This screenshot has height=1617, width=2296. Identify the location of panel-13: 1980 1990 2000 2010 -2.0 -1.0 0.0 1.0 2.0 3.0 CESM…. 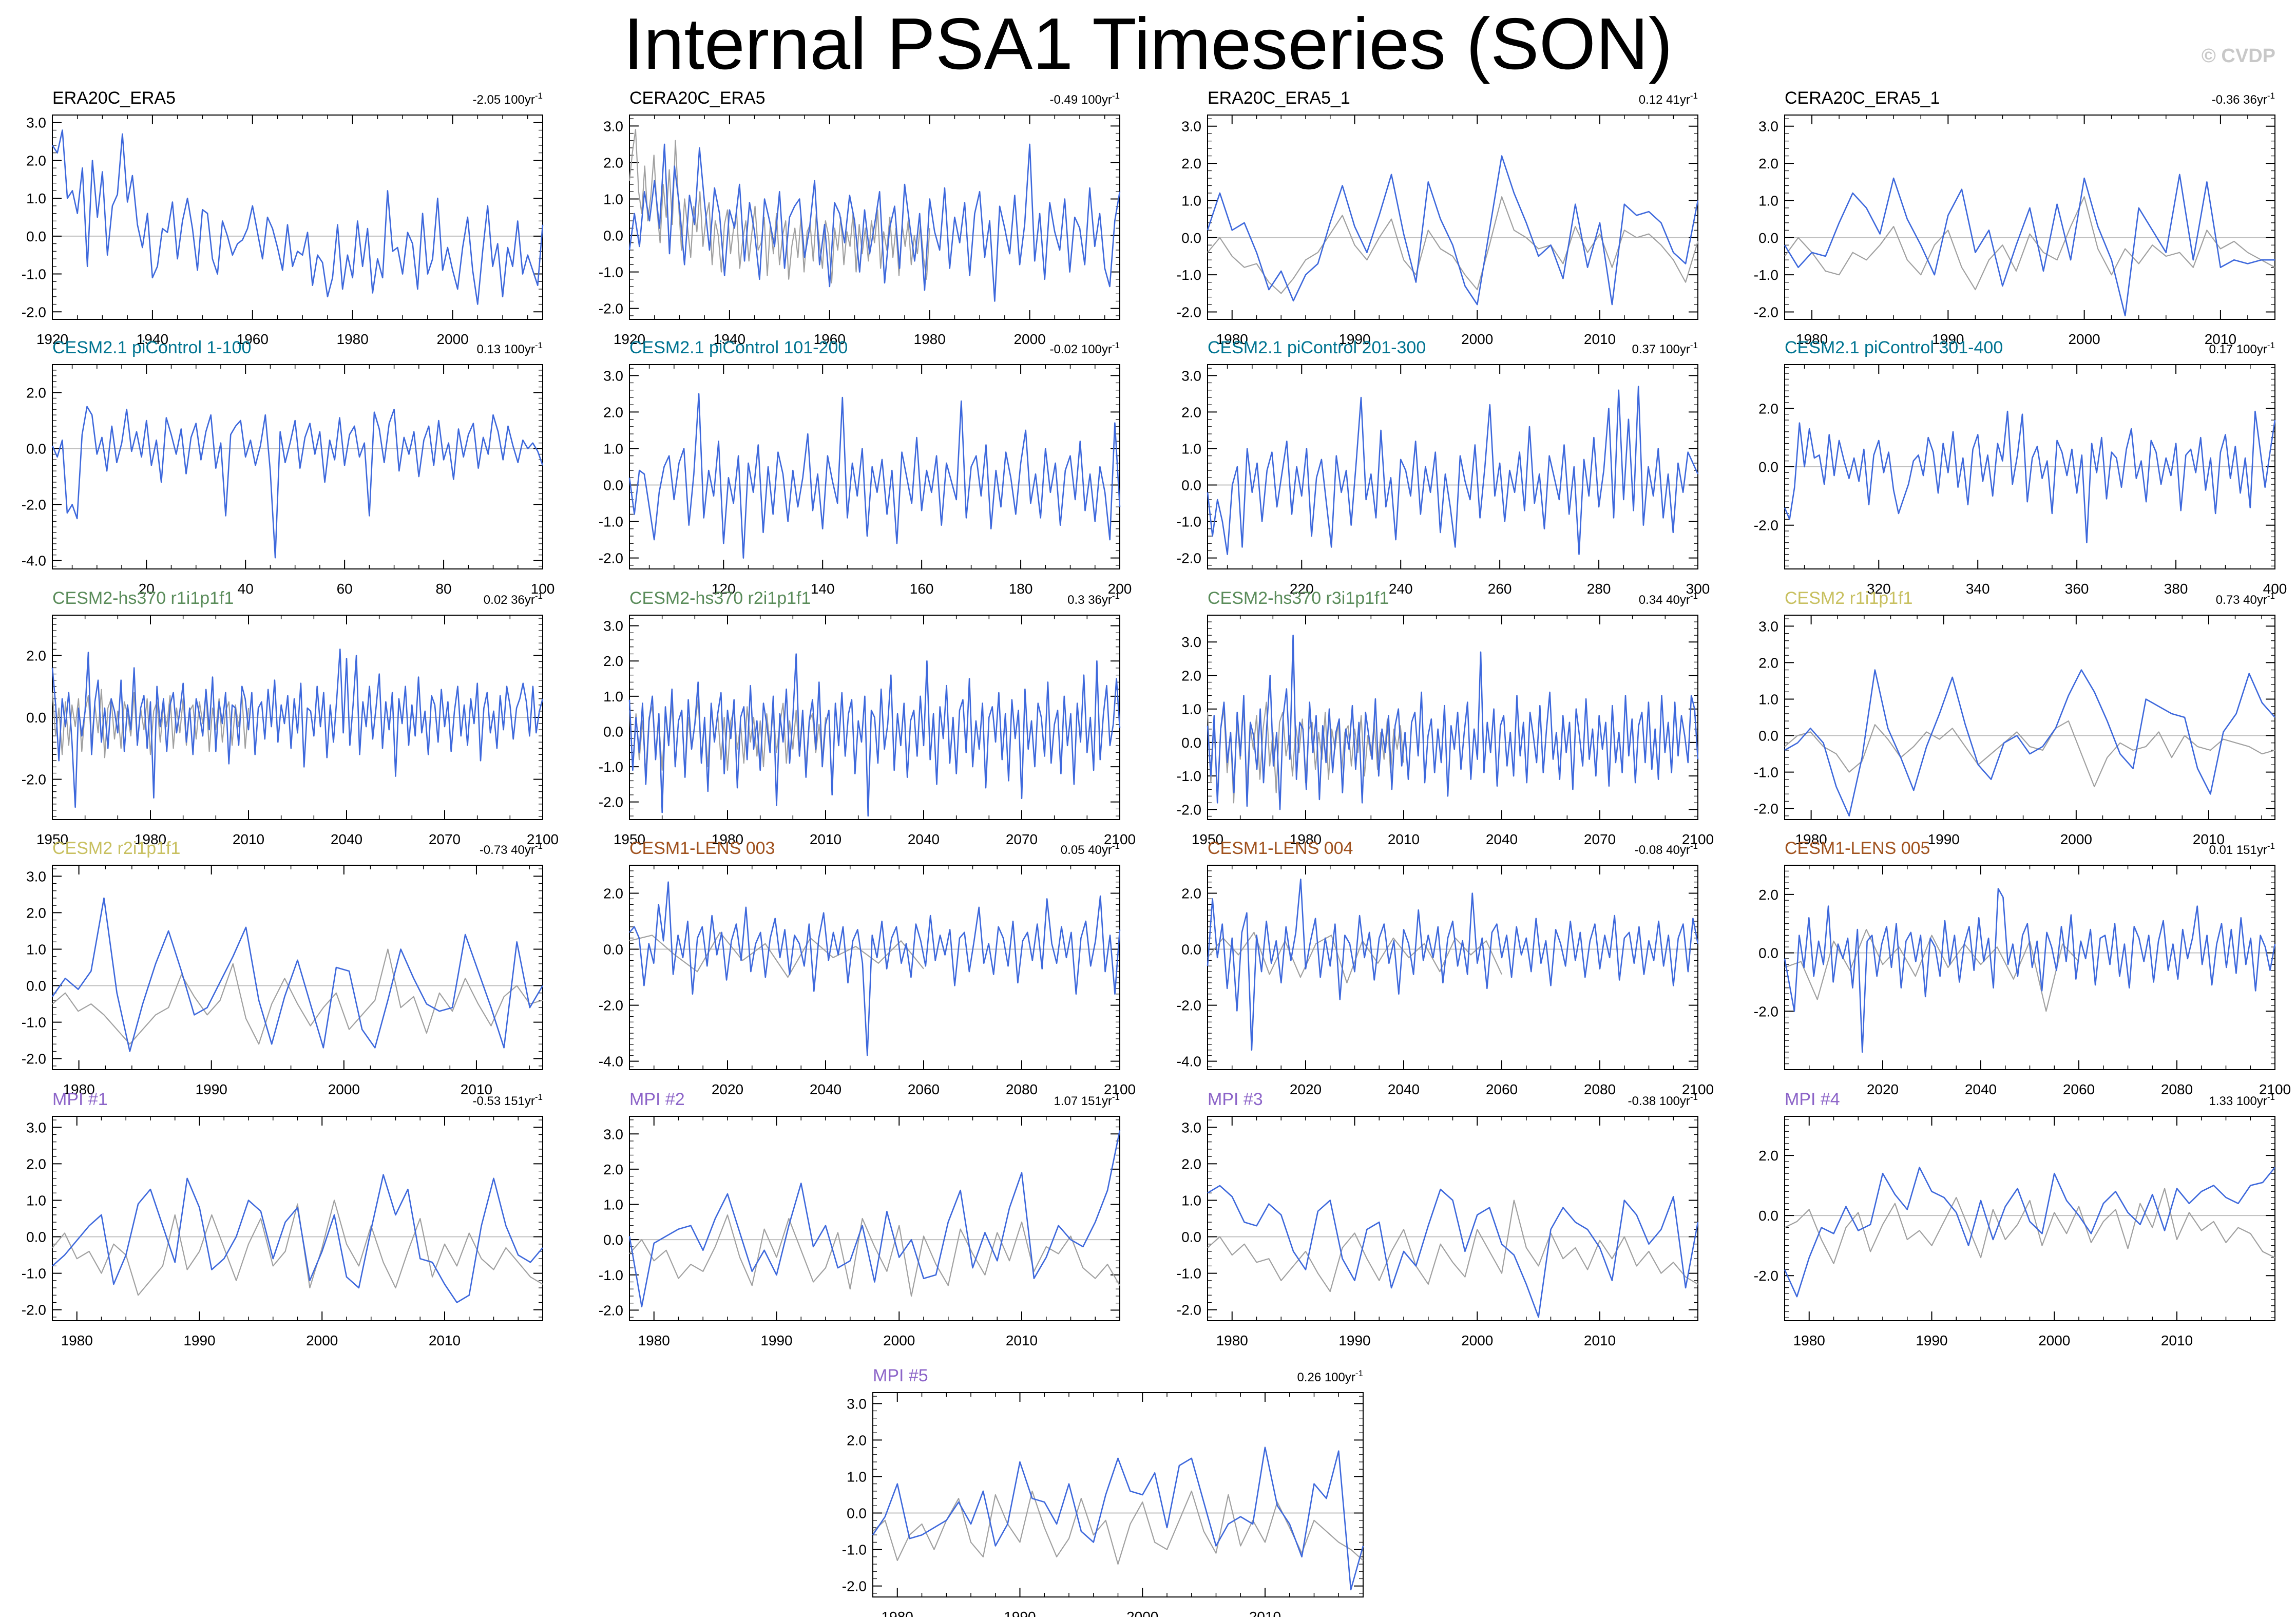
(283, 968).